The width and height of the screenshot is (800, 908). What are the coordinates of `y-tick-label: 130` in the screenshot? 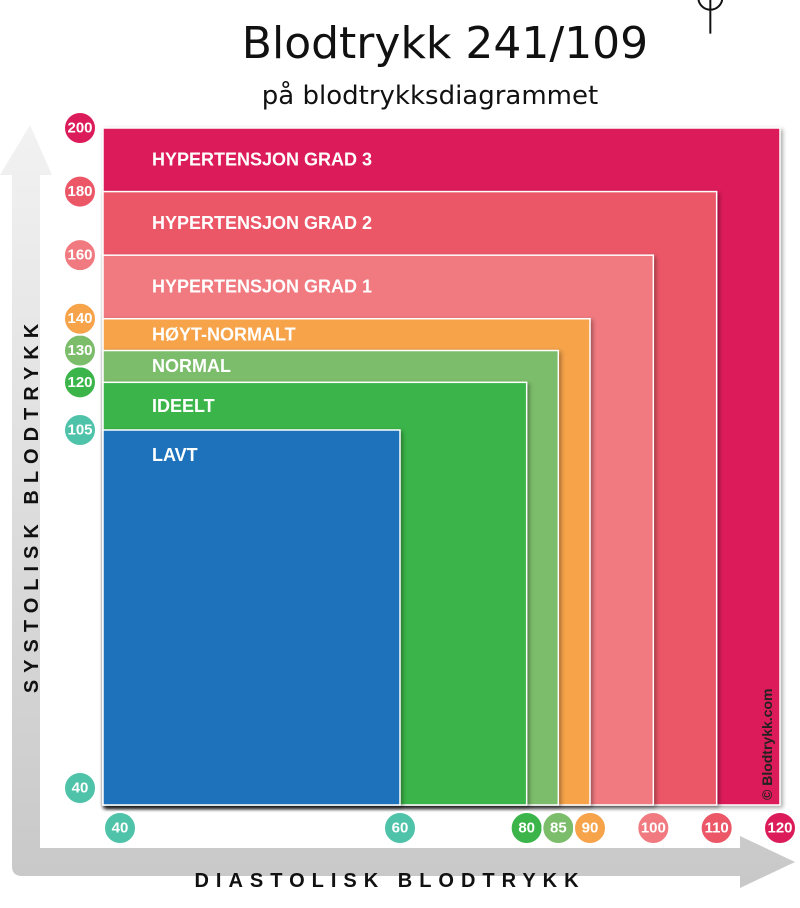 It's located at (79, 350).